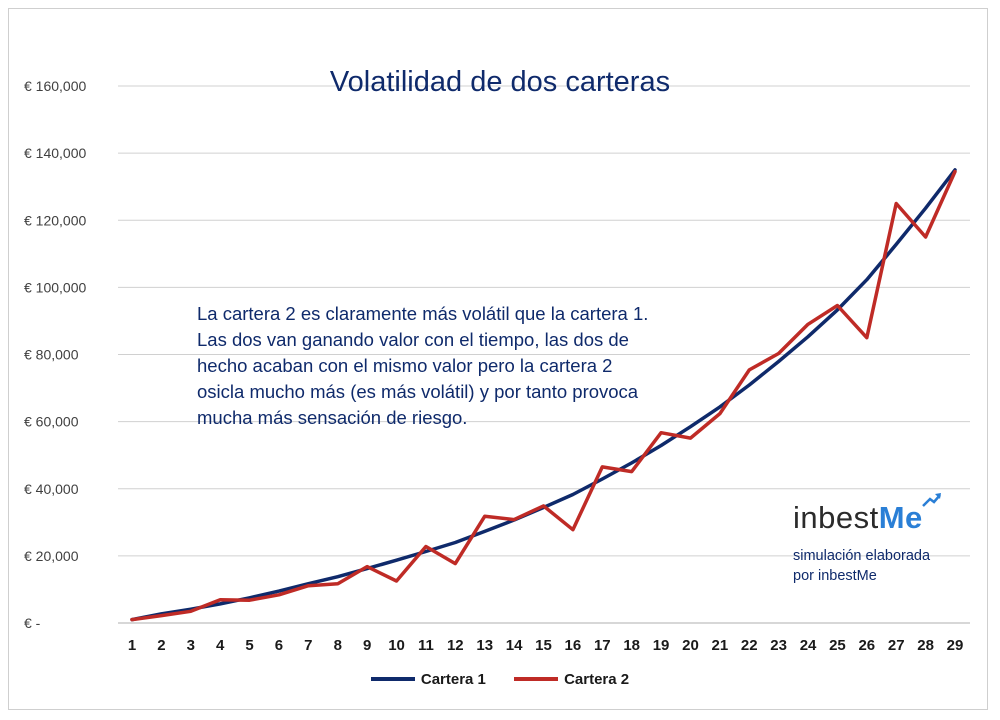  Describe the element at coordinates (279, 645) in the screenshot. I see `x-tick-label: 6` at that location.